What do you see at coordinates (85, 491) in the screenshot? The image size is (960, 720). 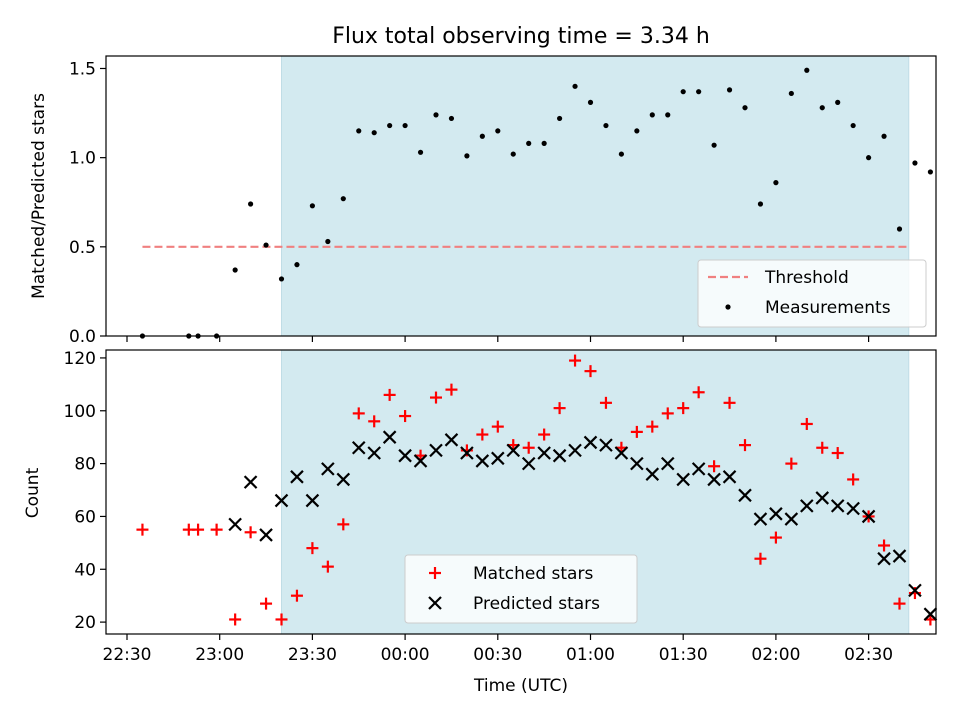 I see `bottom-y-ticks: 20 40 60 80 100 120` at bounding box center [85, 491].